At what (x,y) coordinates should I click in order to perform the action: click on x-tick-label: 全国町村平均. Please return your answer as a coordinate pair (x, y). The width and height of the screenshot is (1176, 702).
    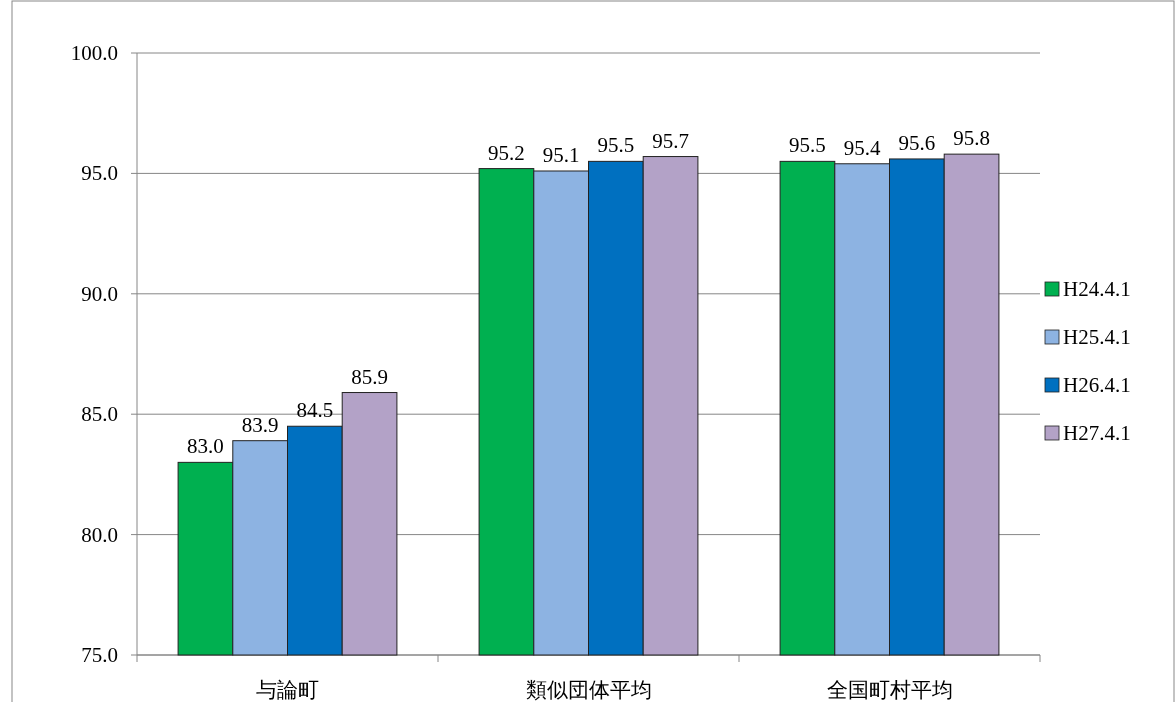
    Looking at the image, I should click on (889, 690).